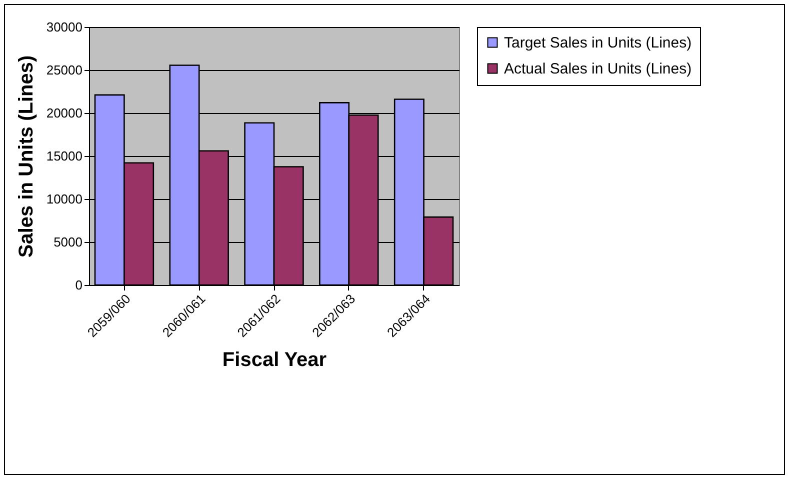 The image size is (791, 481). Describe the element at coordinates (64, 156) in the screenshot. I see `y-tick-label: 15000` at that location.